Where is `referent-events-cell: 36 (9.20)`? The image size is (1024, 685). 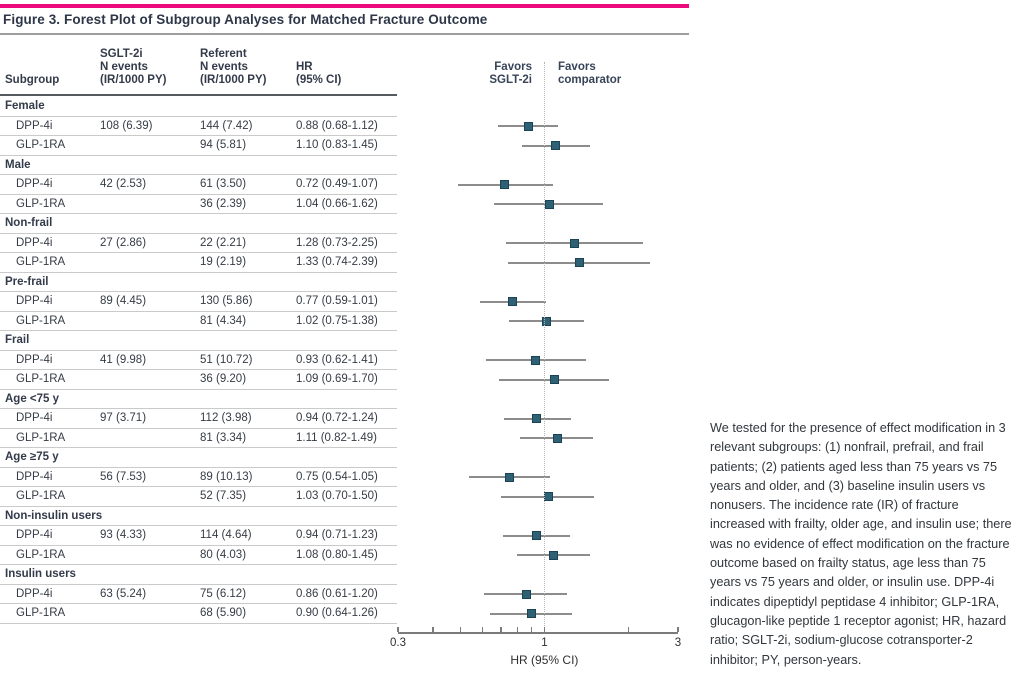 referent-events-cell: 36 (9.20) is located at coordinates (223, 379).